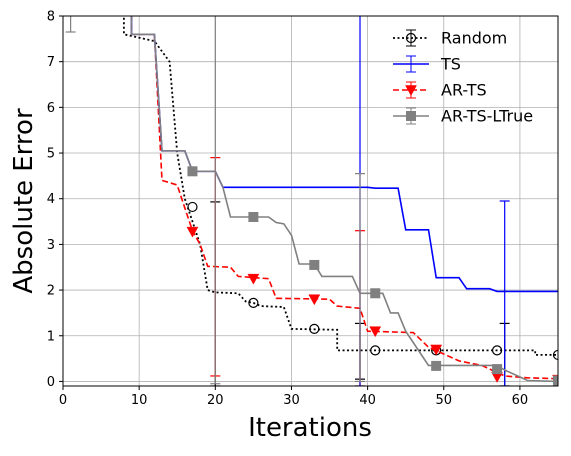 The height and width of the screenshot is (456, 571). I want to click on legend-label: Random, so click(474, 38).